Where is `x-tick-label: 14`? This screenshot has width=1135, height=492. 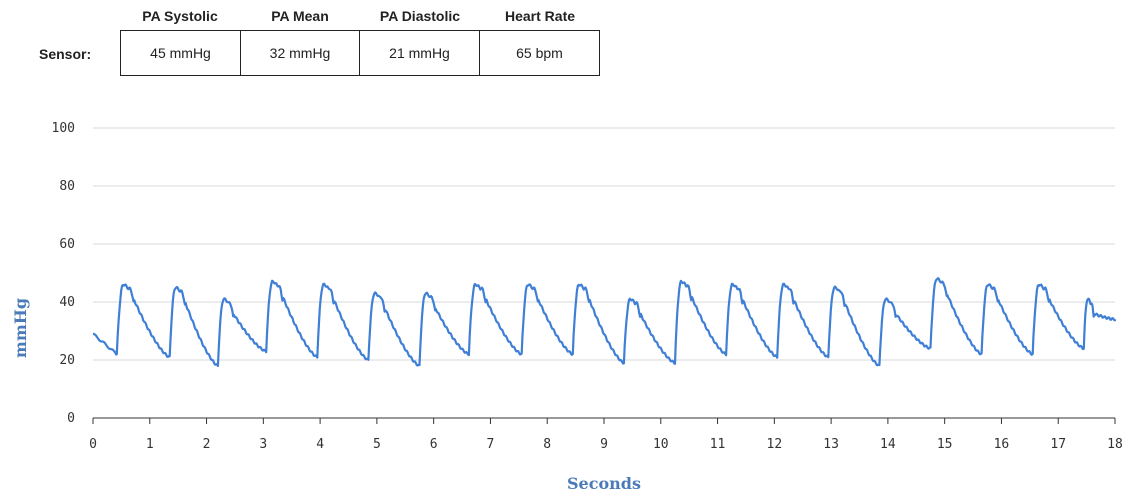
x-tick-label: 14 is located at coordinates (888, 444).